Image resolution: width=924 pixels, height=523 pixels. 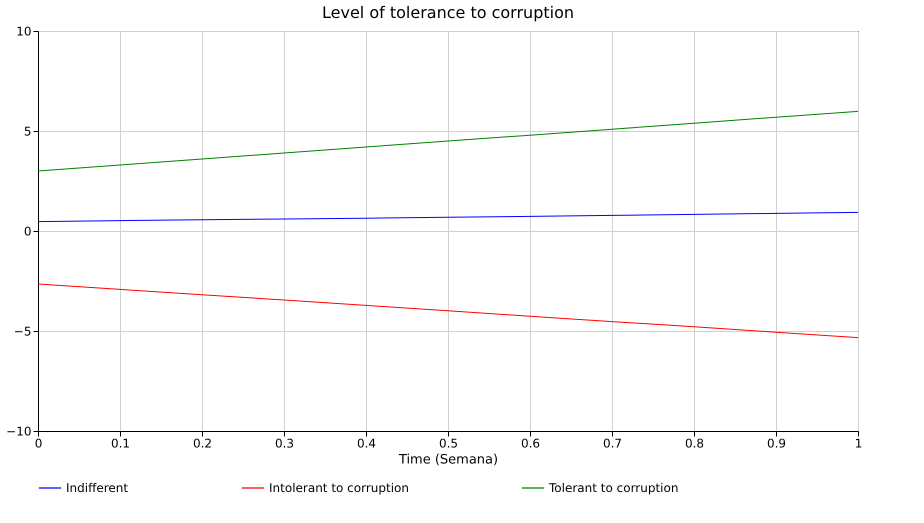 What do you see at coordinates (448, 443) in the screenshot?
I see `x-tick-label: 0.5` at bounding box center [448, 443].